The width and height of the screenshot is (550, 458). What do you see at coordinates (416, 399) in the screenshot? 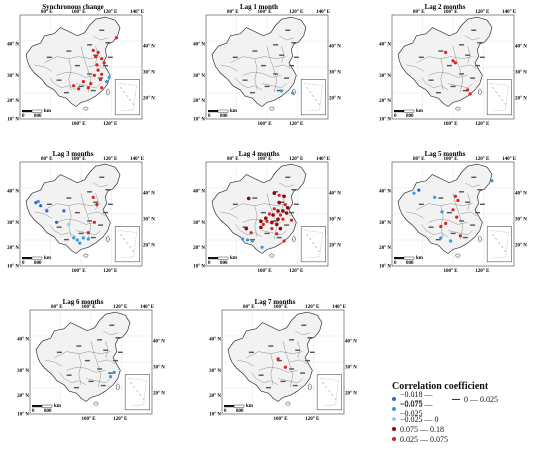
I see `legend-label: −0.018 — −0.075` at bounding box center [416, 399].